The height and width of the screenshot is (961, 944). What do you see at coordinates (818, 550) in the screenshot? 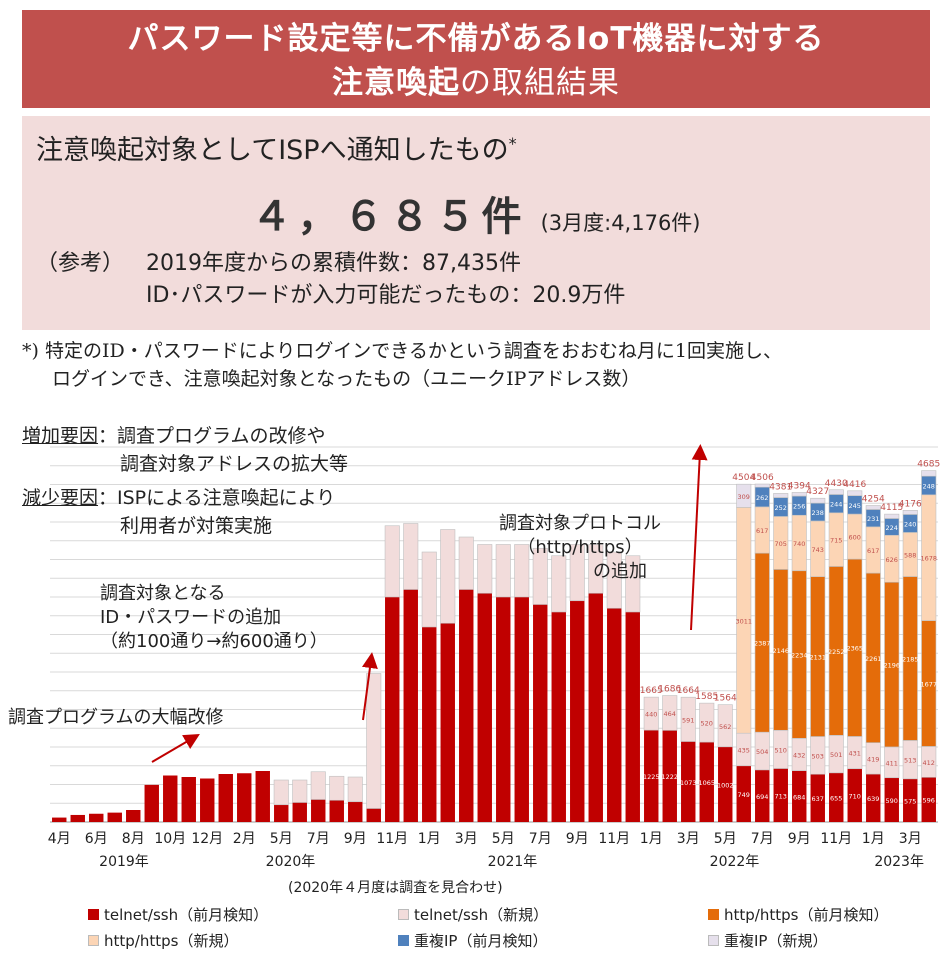
I see `data-label: 743` at bounding box center [818, 550].